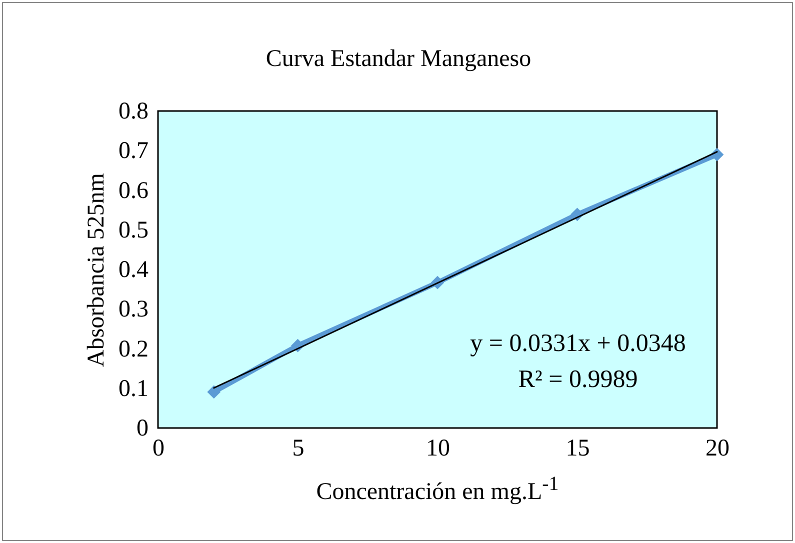 The width and height of the screenshot is (795, 543). What do you see at coordinates (133, 230) in the screenshot?
I see `y-tick-label: 0.5` at bounding box center [133, 230].